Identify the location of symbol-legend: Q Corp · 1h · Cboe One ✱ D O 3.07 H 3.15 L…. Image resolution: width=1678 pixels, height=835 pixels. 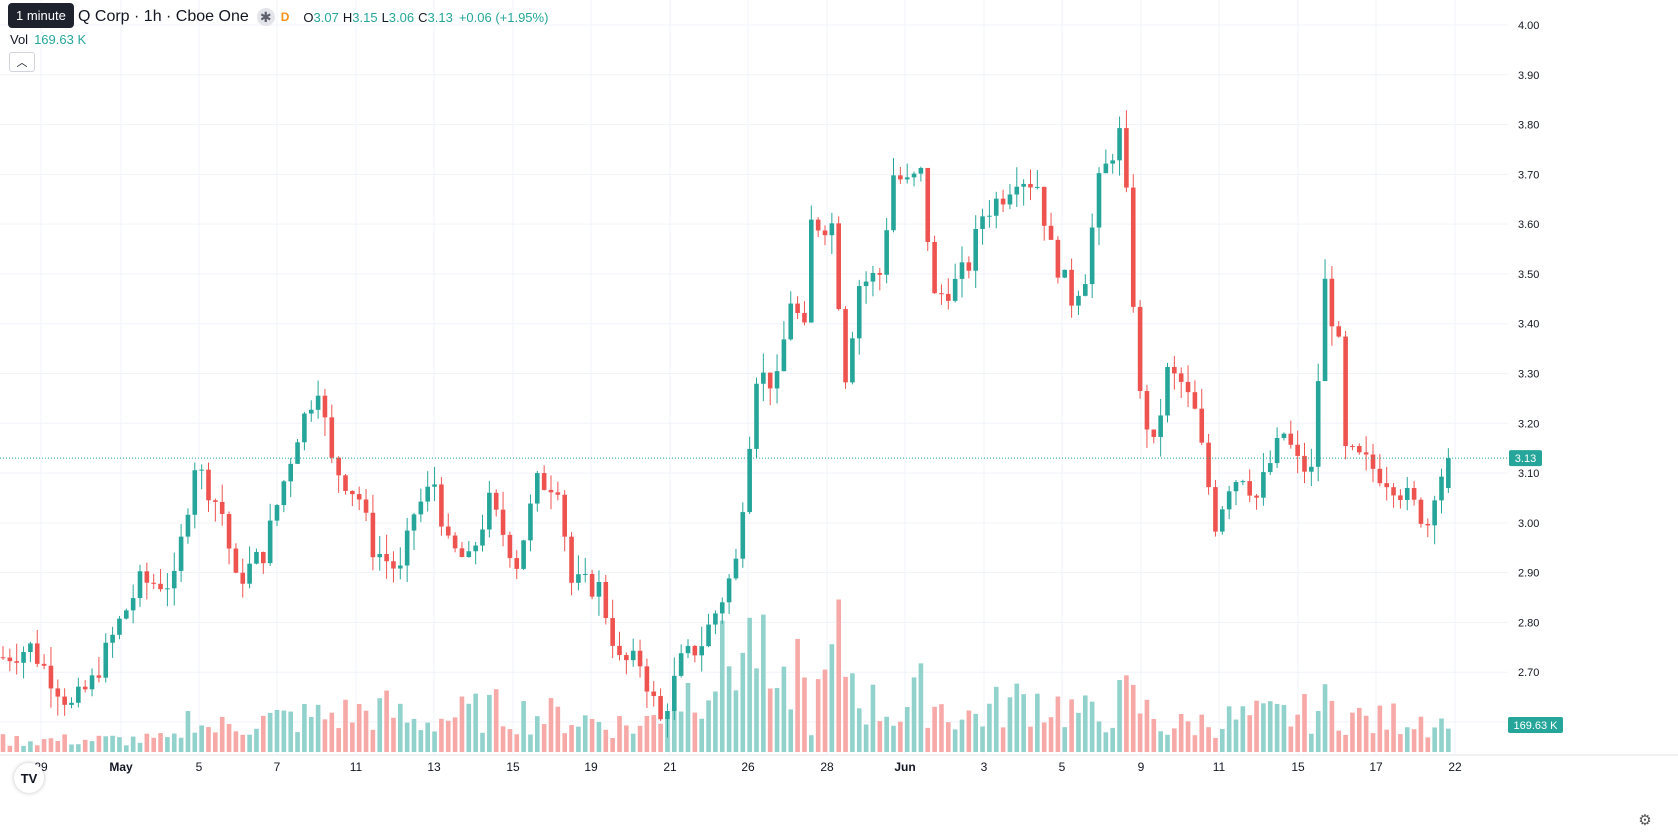
(279, 17).